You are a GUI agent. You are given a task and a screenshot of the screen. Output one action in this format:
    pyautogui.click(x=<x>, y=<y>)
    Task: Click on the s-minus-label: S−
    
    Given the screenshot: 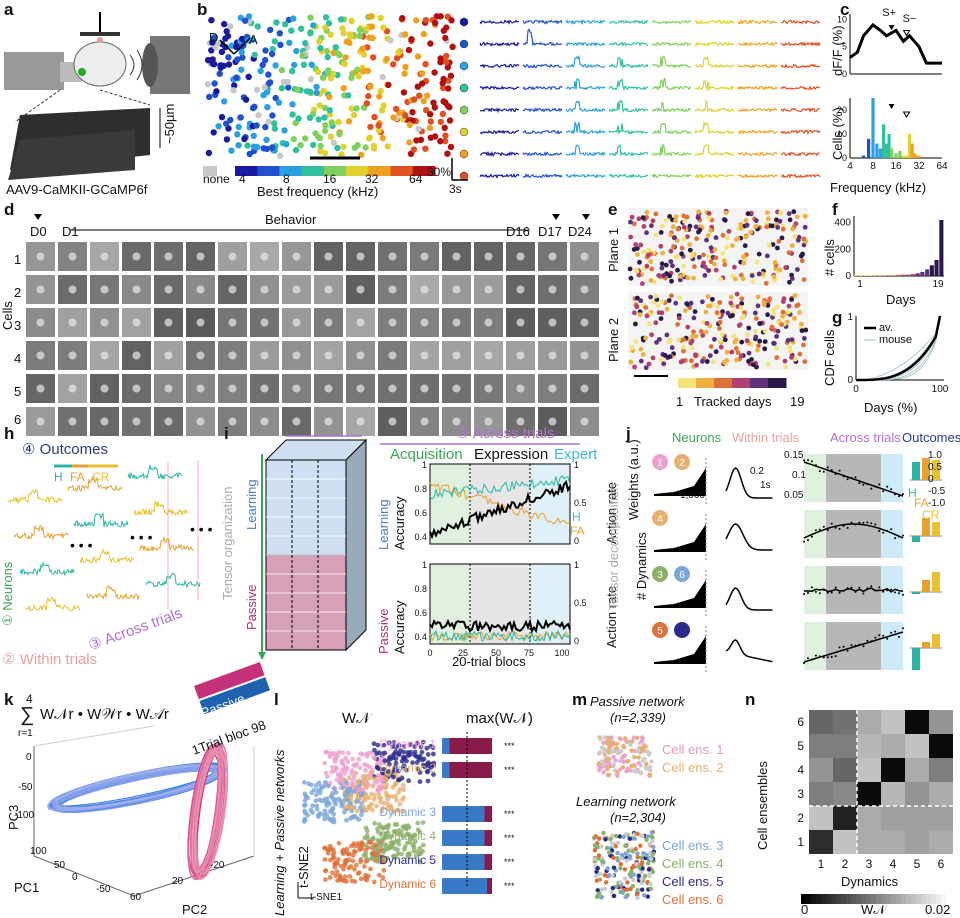 What is the action you would take?
    pyautogui.click(x=910, y=19)
    